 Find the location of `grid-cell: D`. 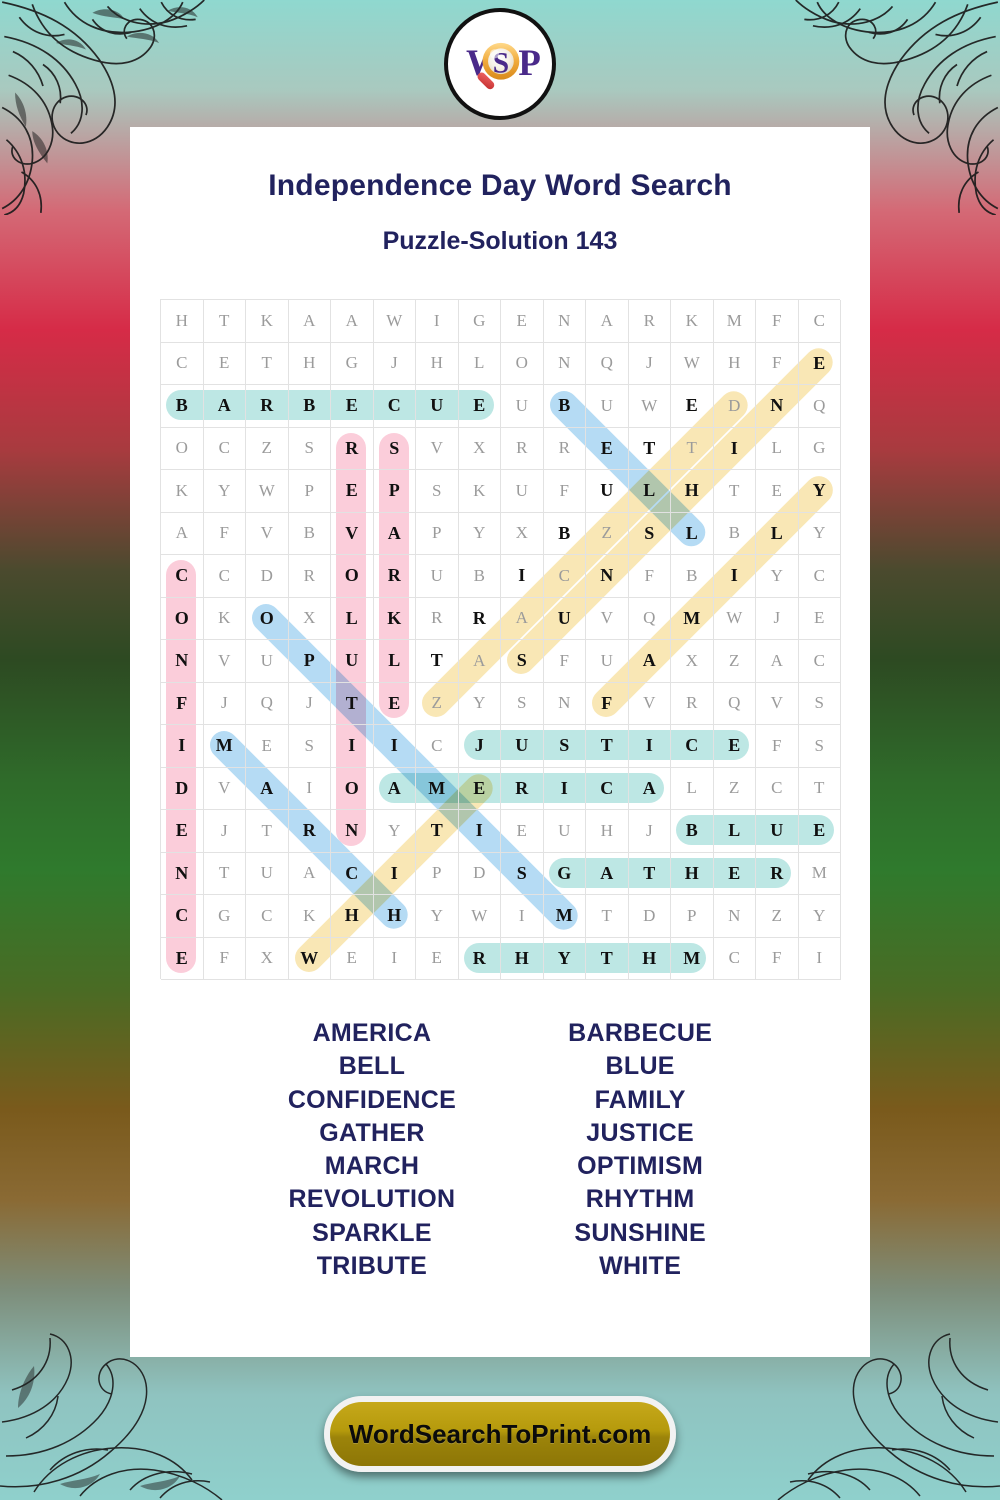

grid-cell: D is located at coordinates (649, 916).